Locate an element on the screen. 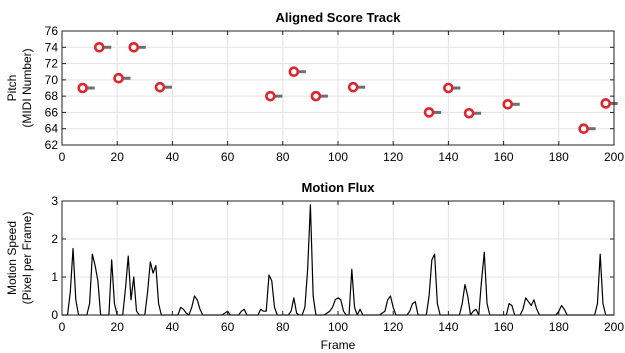 This screenshot has height=353, width=625. score-track-x-tick-label: 140 is located at coordinates (448, 157).